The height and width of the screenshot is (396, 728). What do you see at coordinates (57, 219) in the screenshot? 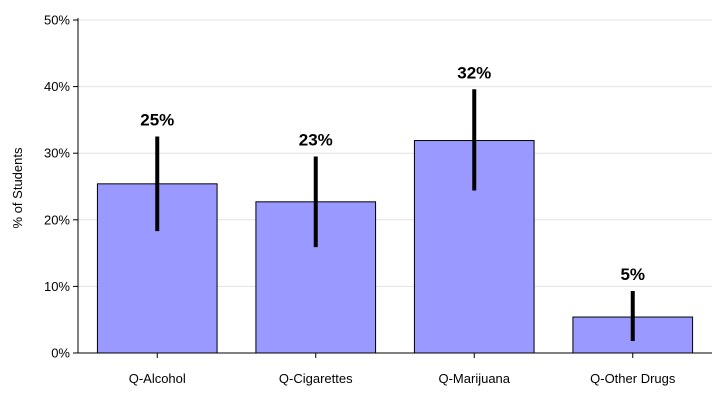
I see `y-tick-label: 20%` at bounding box center [57, 219].